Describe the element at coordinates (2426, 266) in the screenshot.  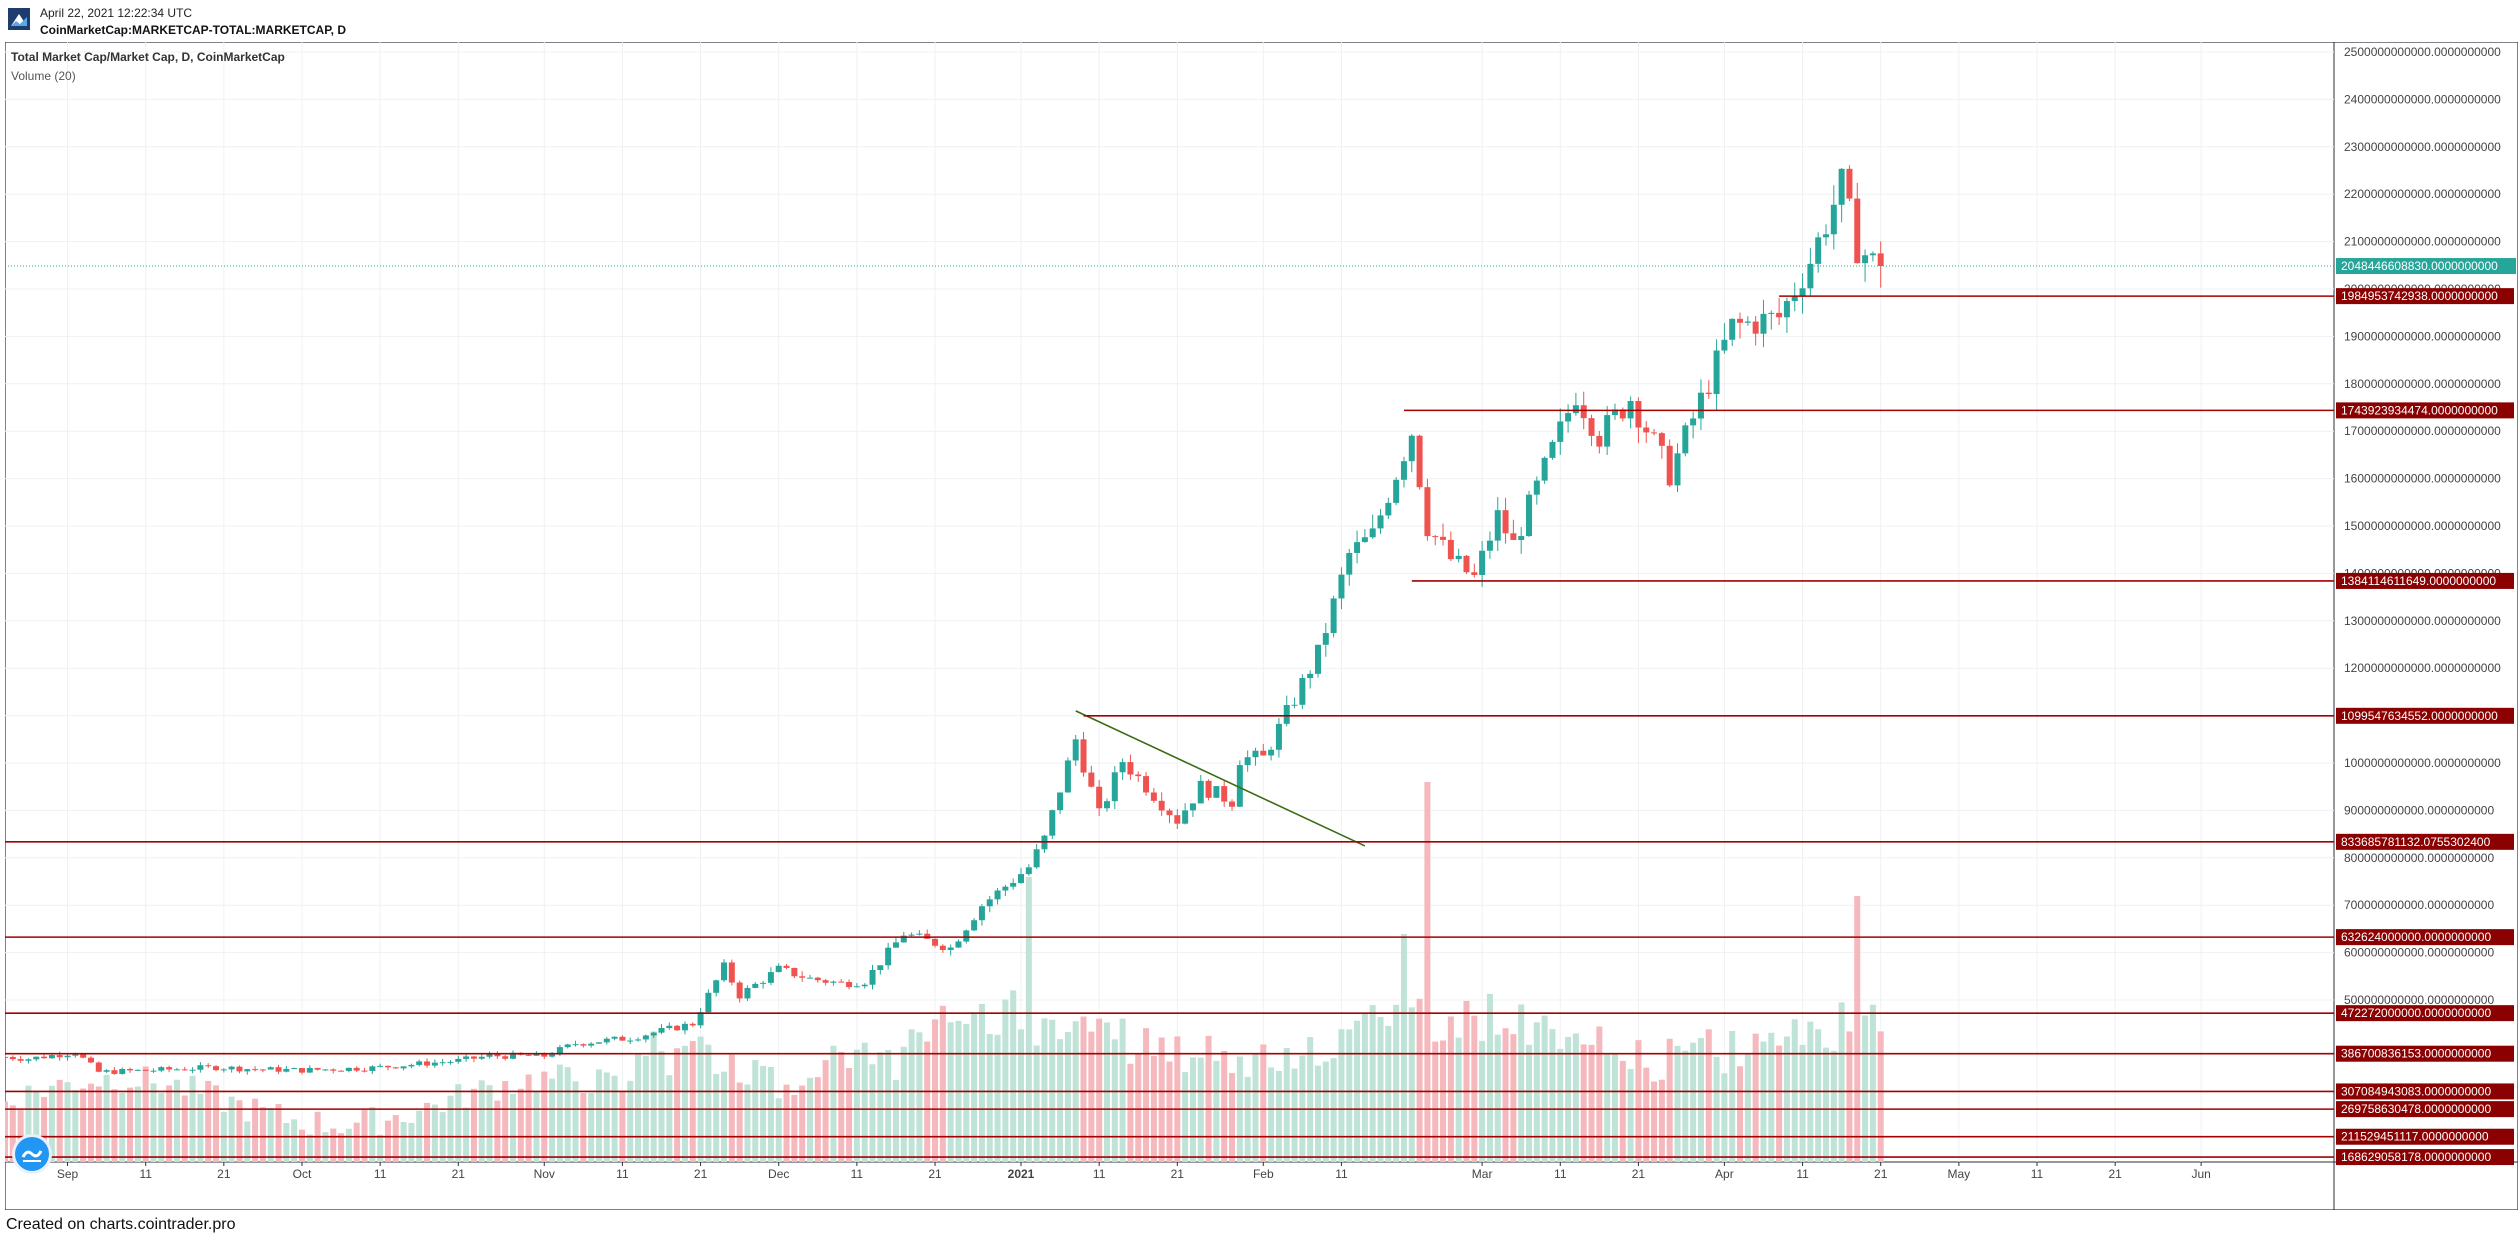
I see `last-price-tag` at that location.